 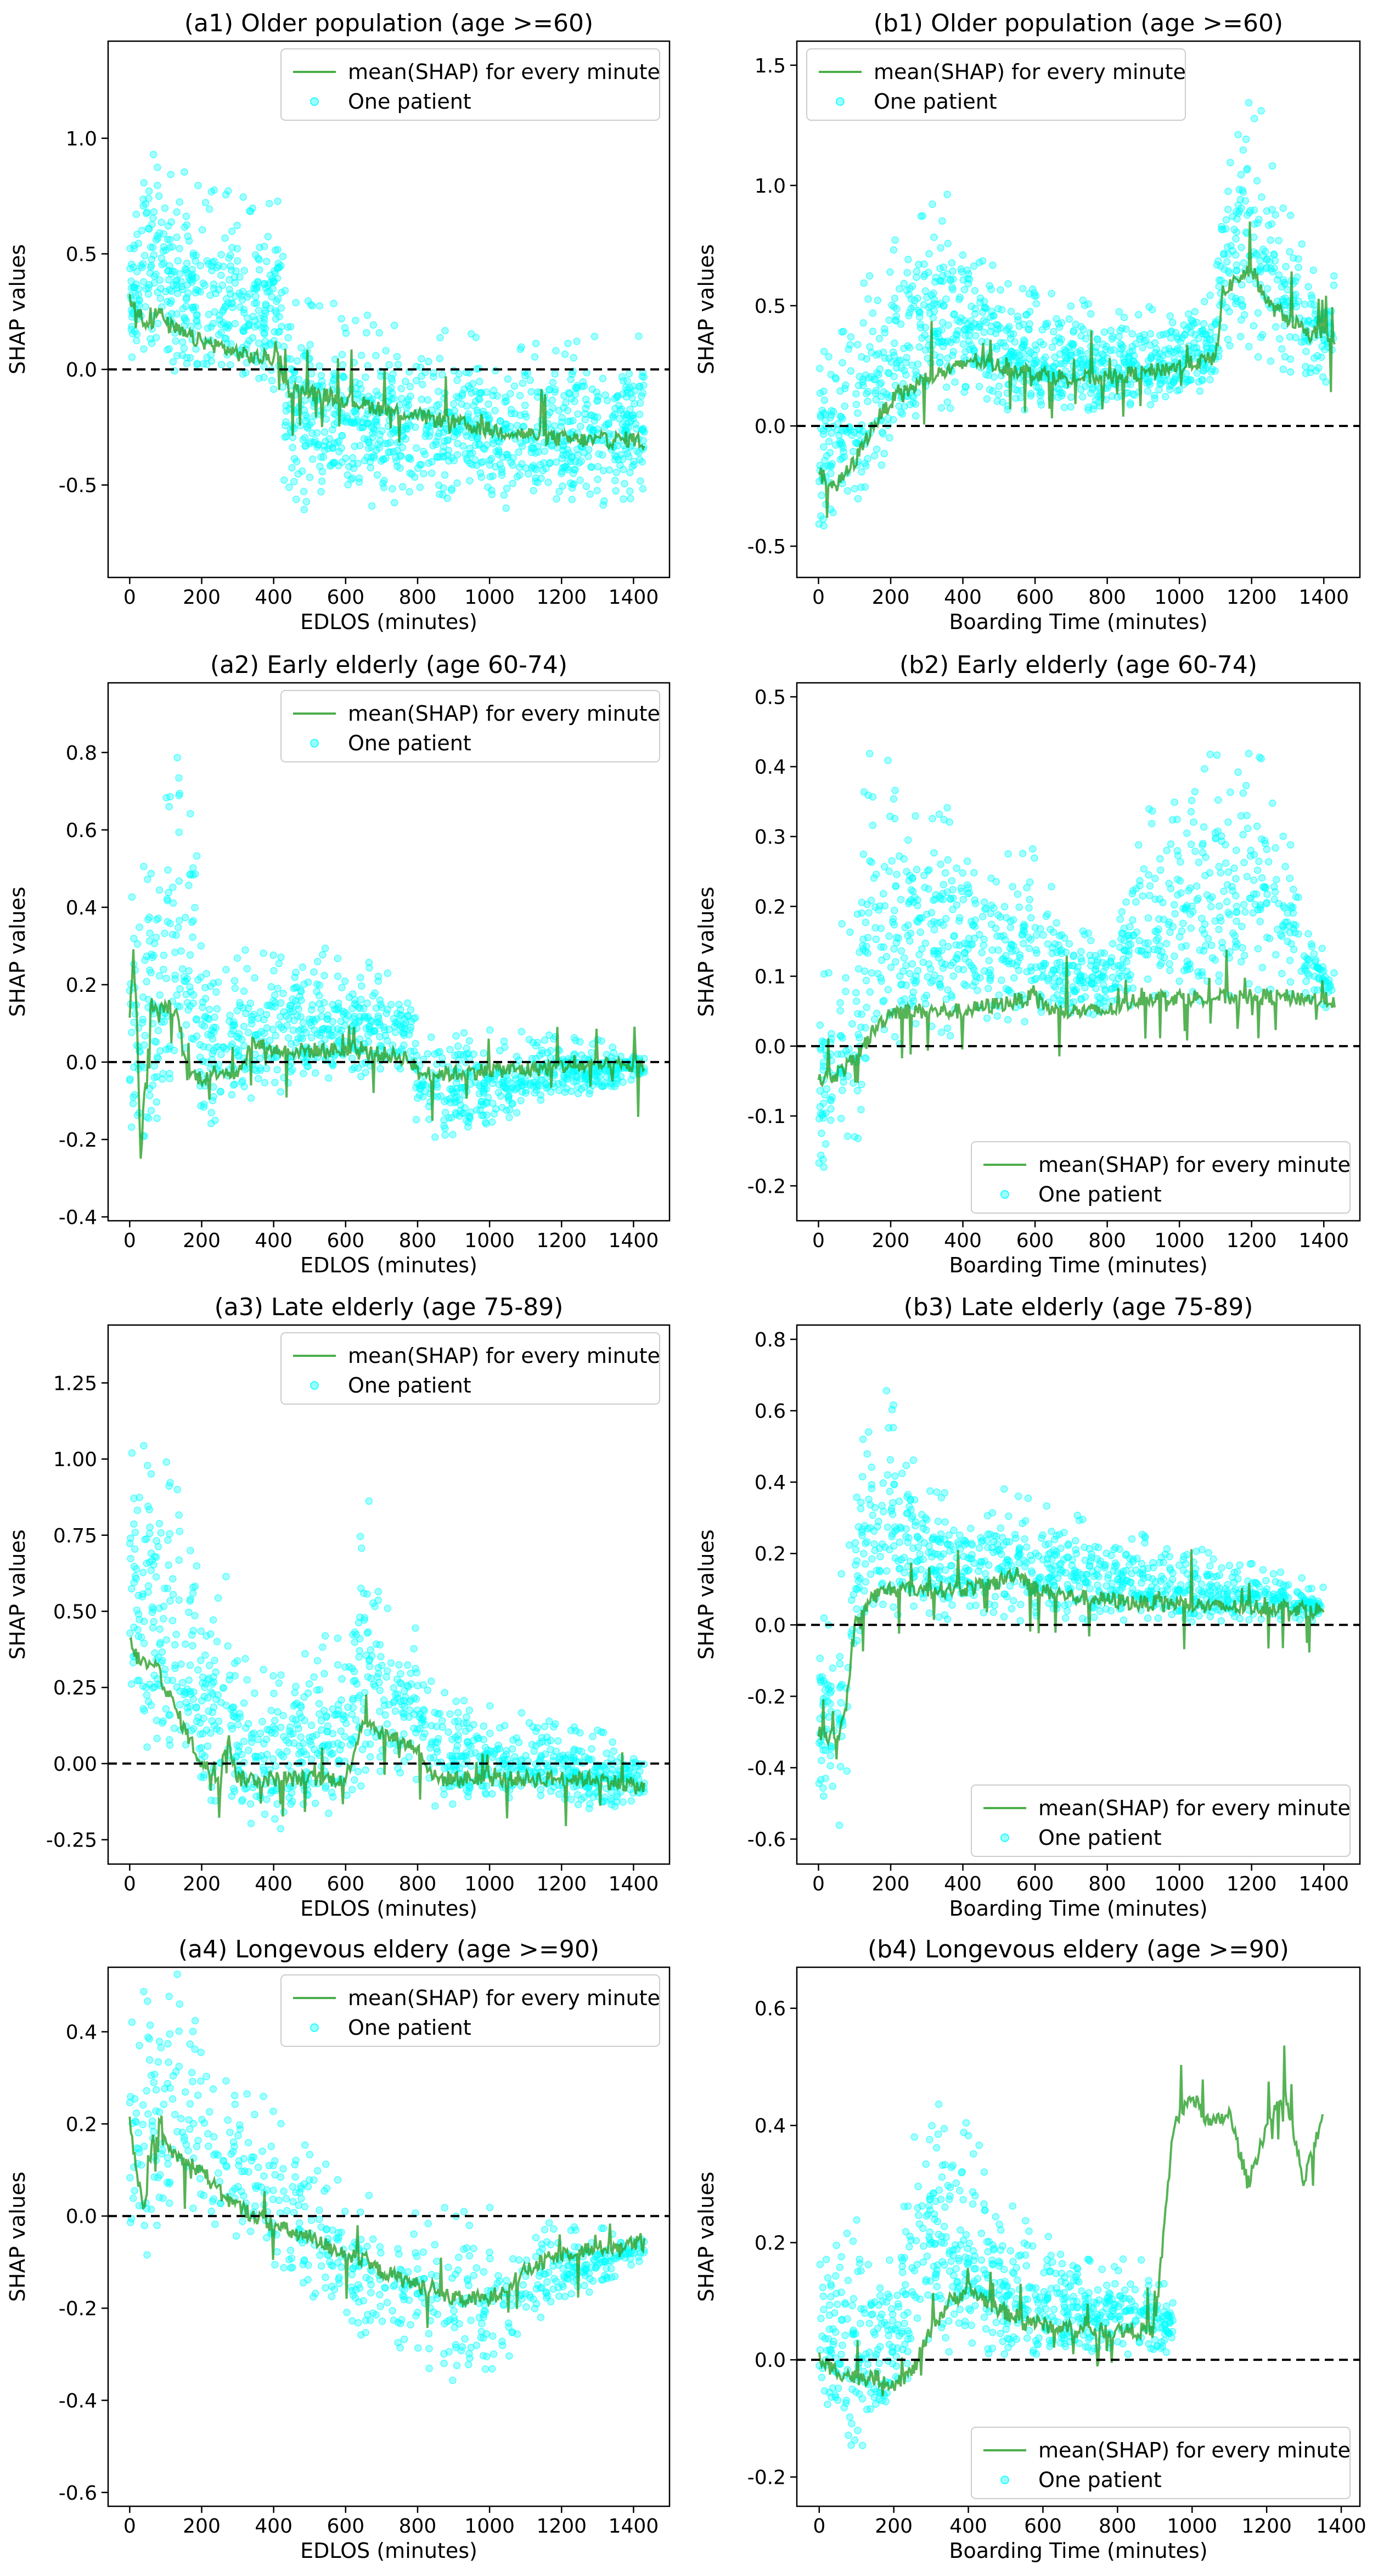 I want to click on y-tick-label: -0.5, so click(x=78, y=486).